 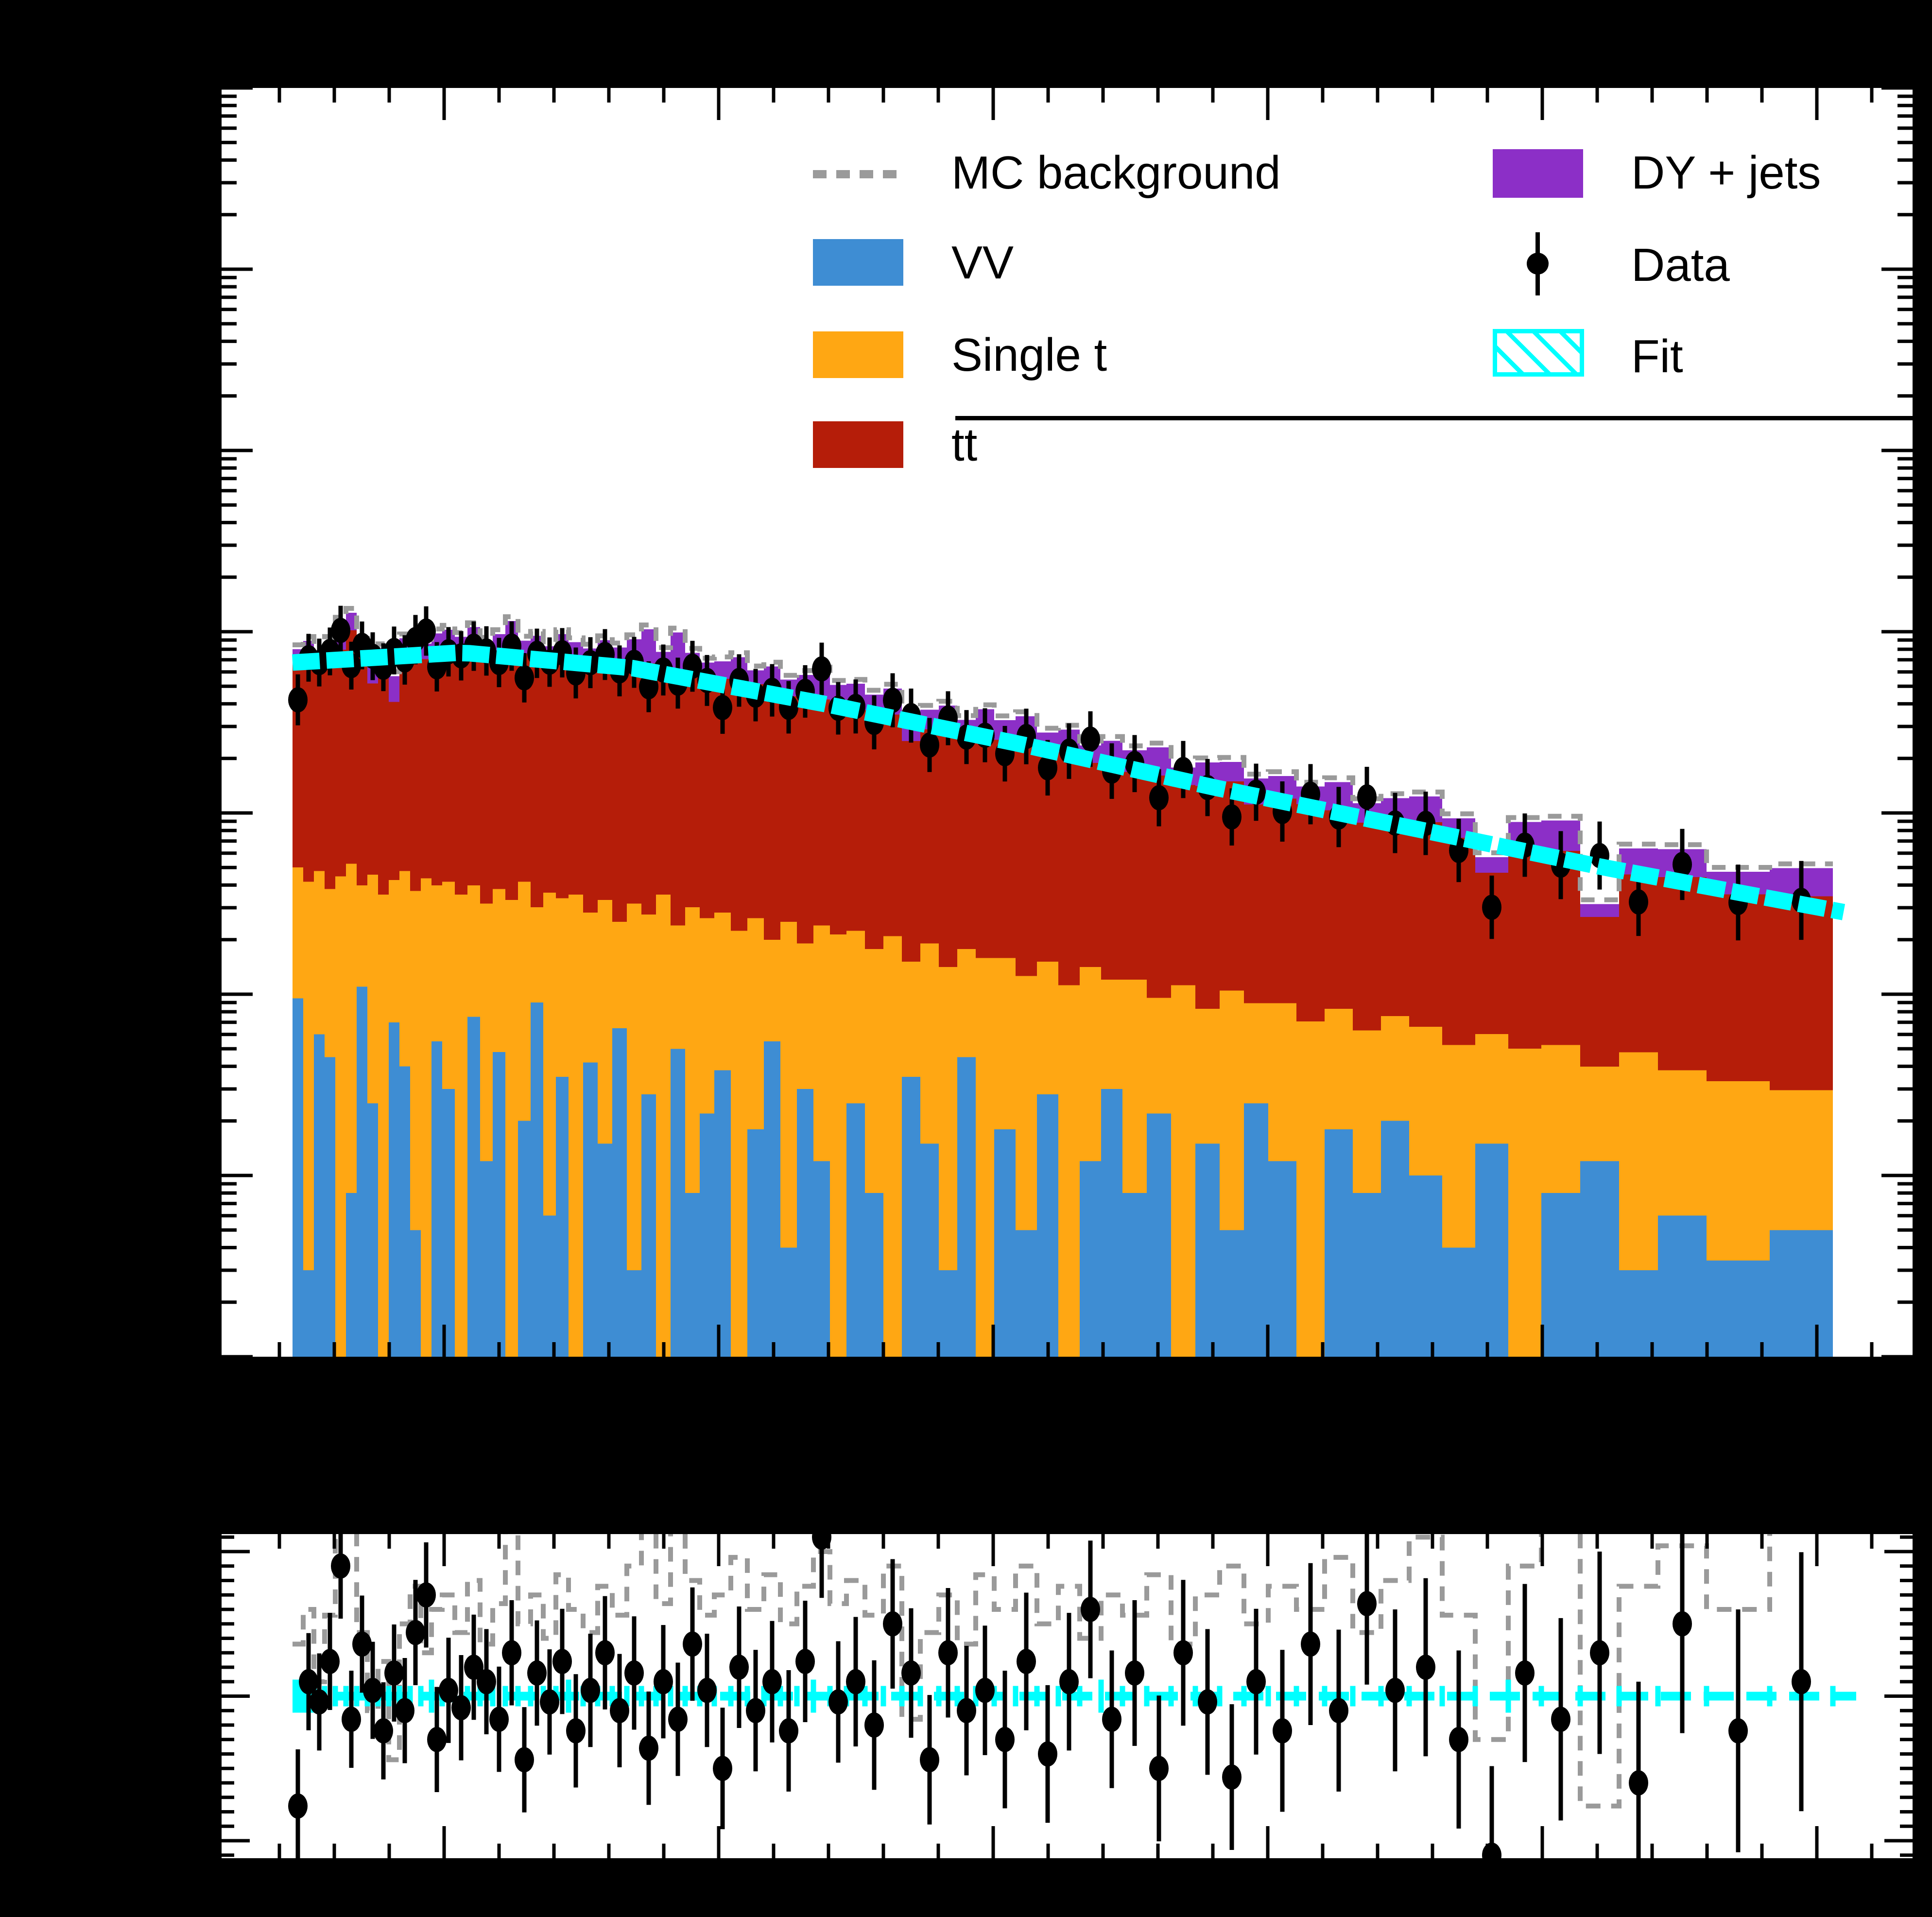 I want to click on data-marker-dot-icon, so click(x=1538, y=264).